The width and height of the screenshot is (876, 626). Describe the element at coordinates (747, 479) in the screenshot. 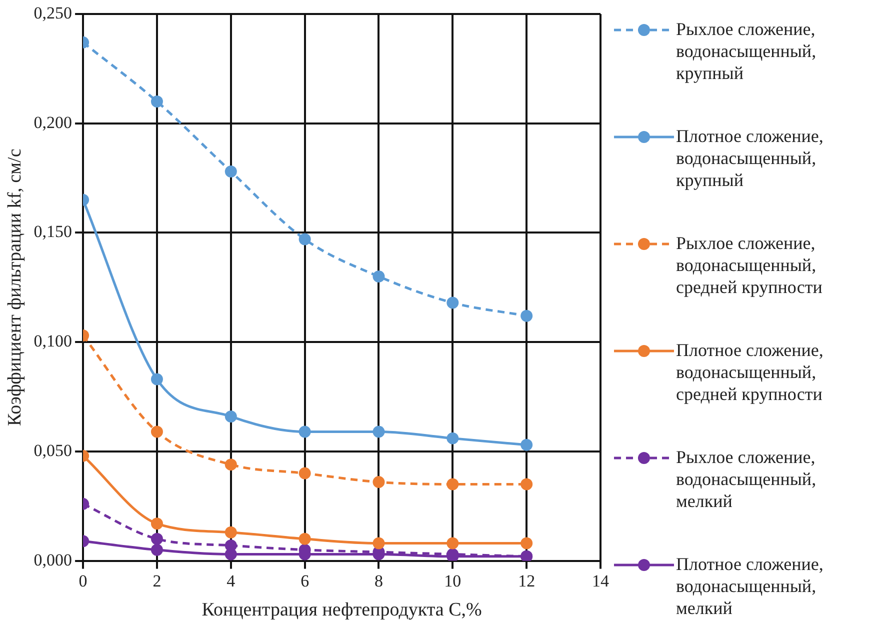

I see `legend-label: Рыхлое сложение, водонасыщенный, мелкий` at that location.